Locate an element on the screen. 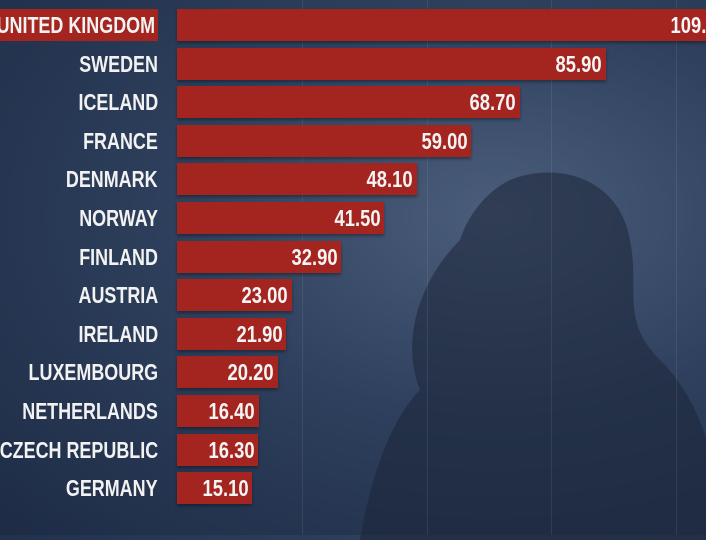 This screenshot has width=706, height=540. bar: 85.90 is located at coordinates (391, 63).